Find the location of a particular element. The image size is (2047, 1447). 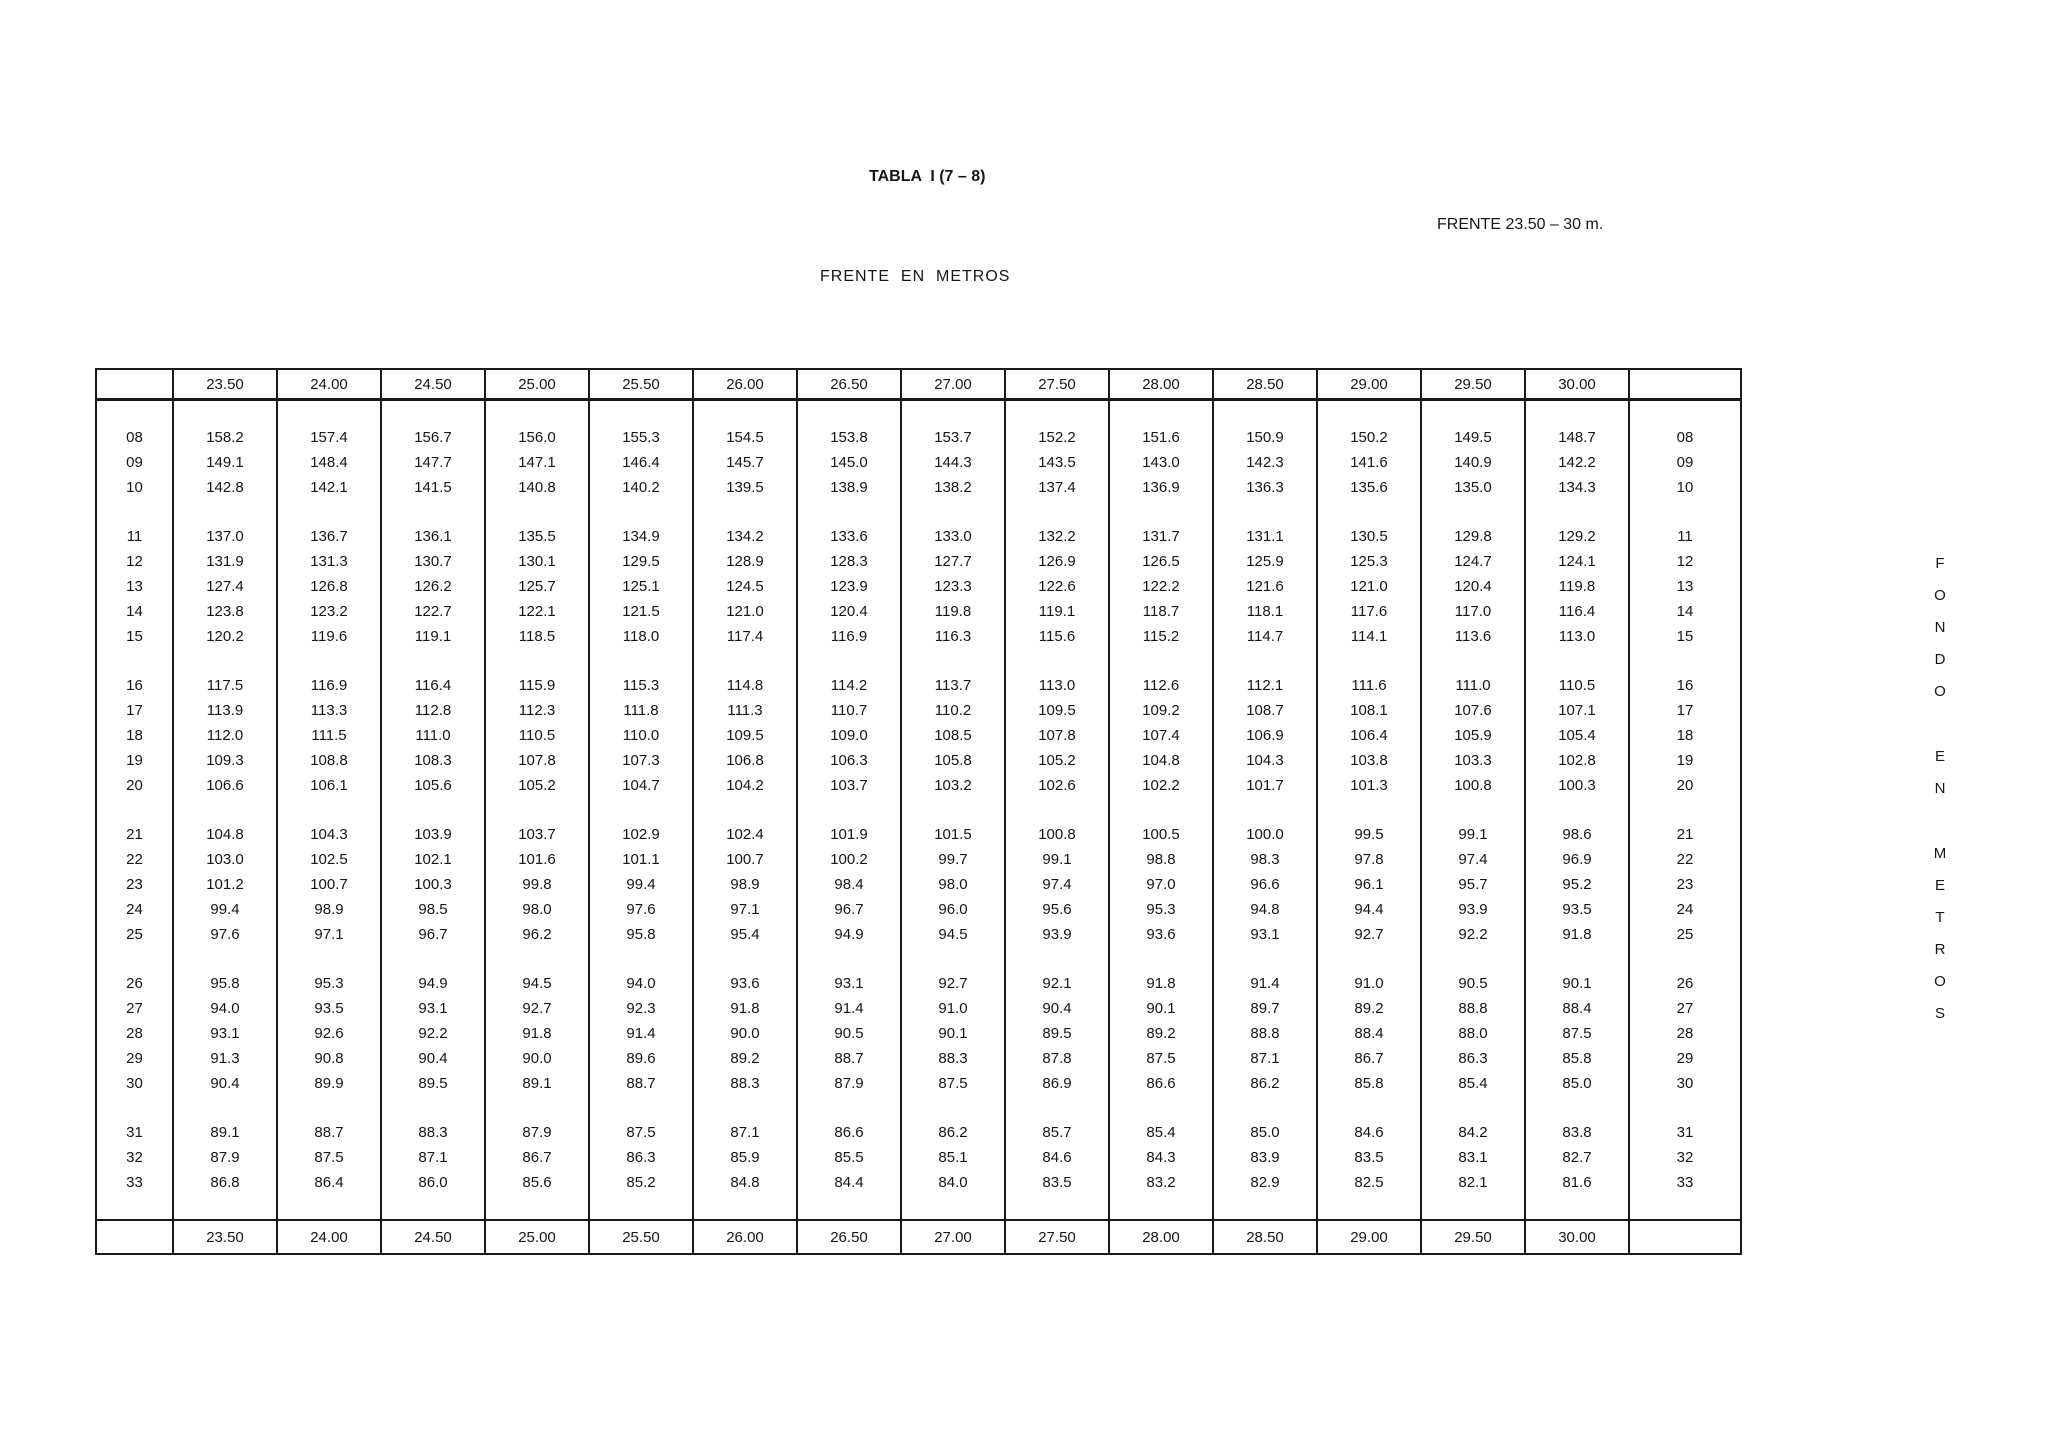

value-cell: 104.2 is located at coordinates (744, 785).